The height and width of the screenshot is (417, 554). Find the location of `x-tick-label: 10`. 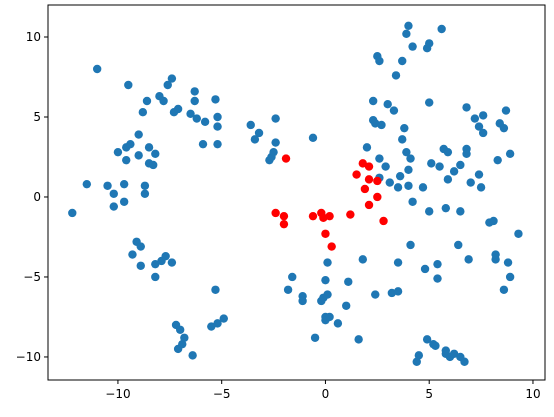

x-tick-label: 10 is located at coordinates (532, 394).